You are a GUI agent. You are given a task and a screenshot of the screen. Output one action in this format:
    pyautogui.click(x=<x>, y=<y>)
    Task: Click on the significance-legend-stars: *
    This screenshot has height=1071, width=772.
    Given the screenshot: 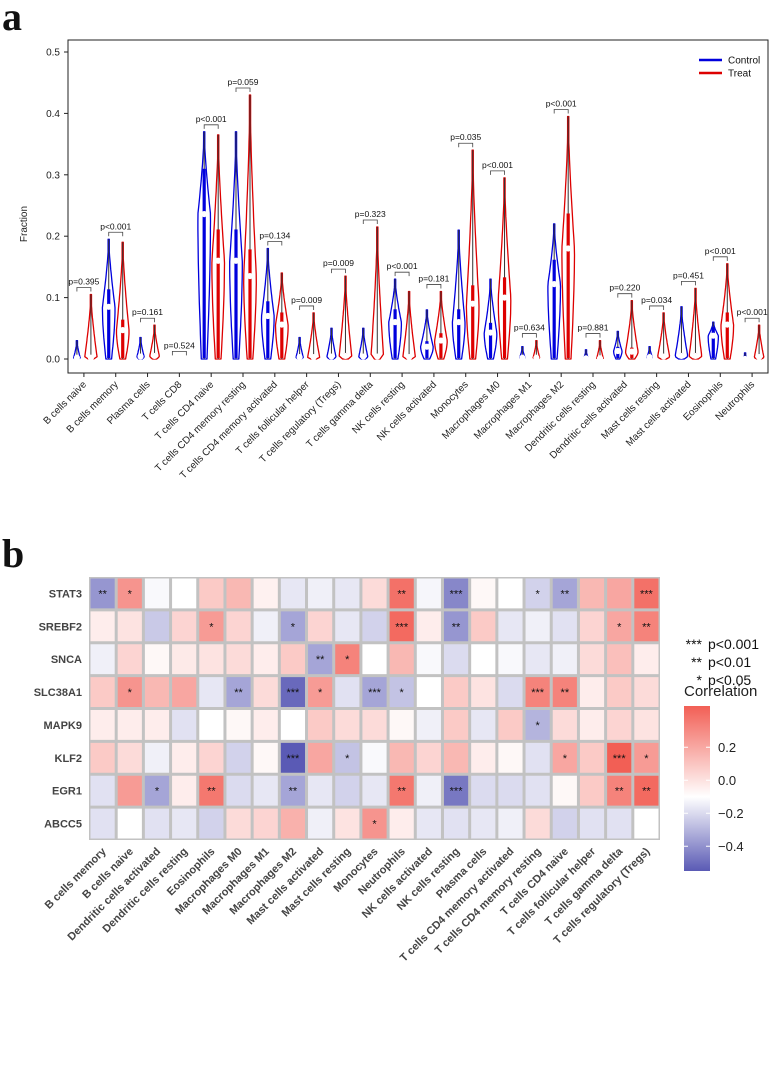 What is the action you would take?
    pyautogui.click(x=700, y=680)
    